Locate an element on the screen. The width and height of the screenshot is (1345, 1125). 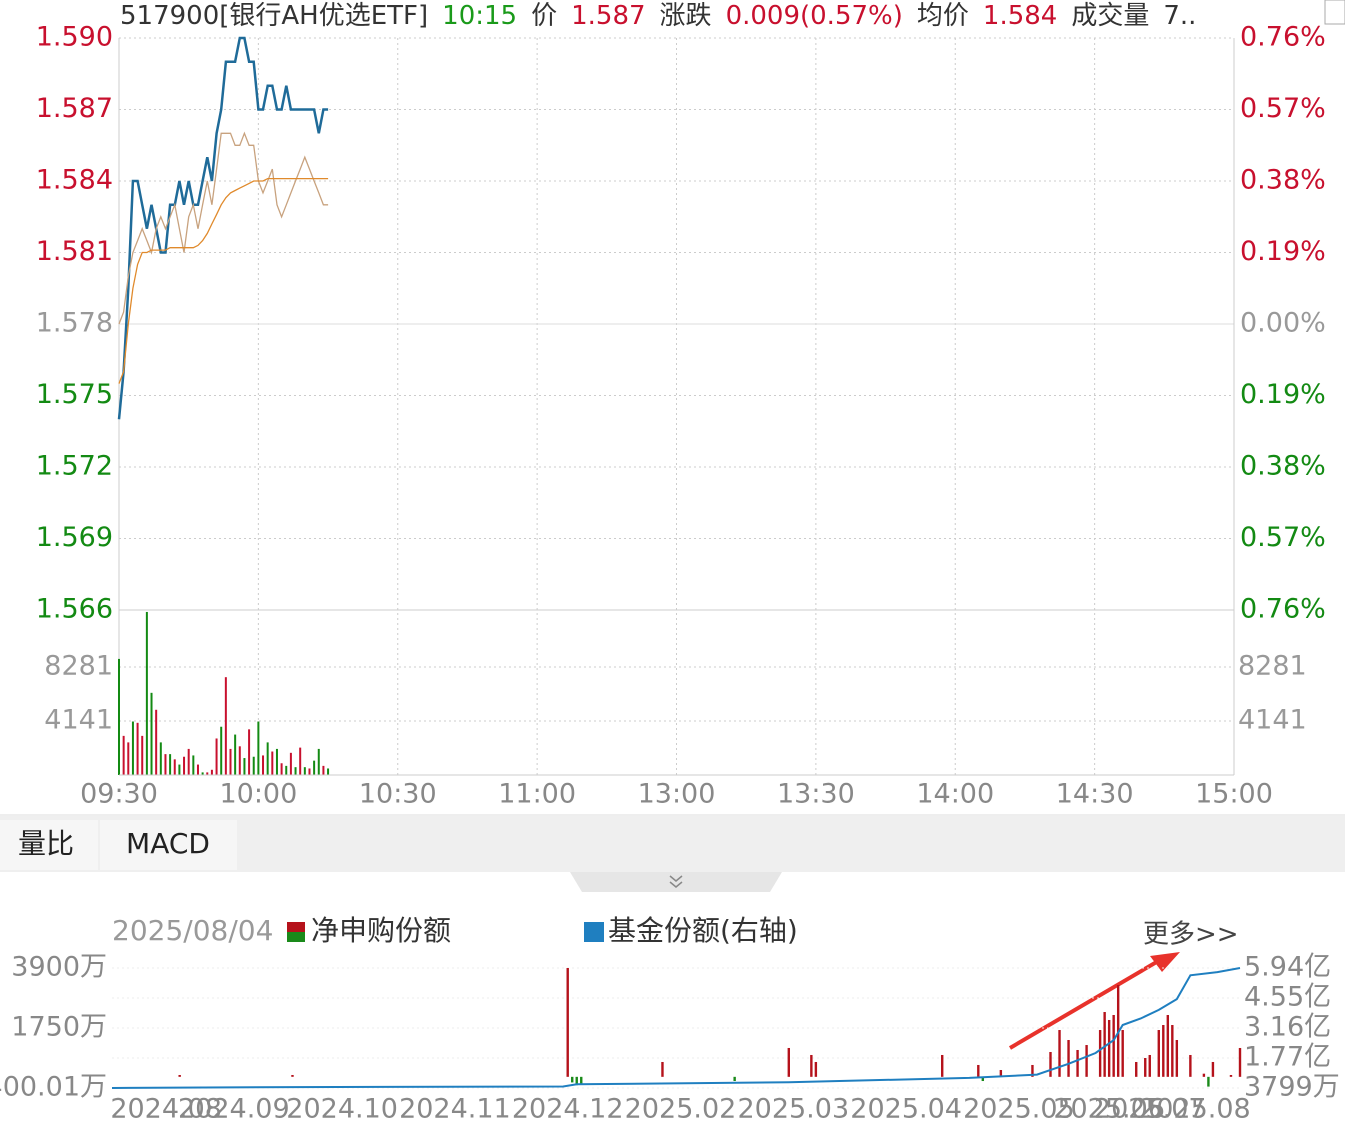
x-tick-label: 2025.02 is located at coordinates (681, 1109).